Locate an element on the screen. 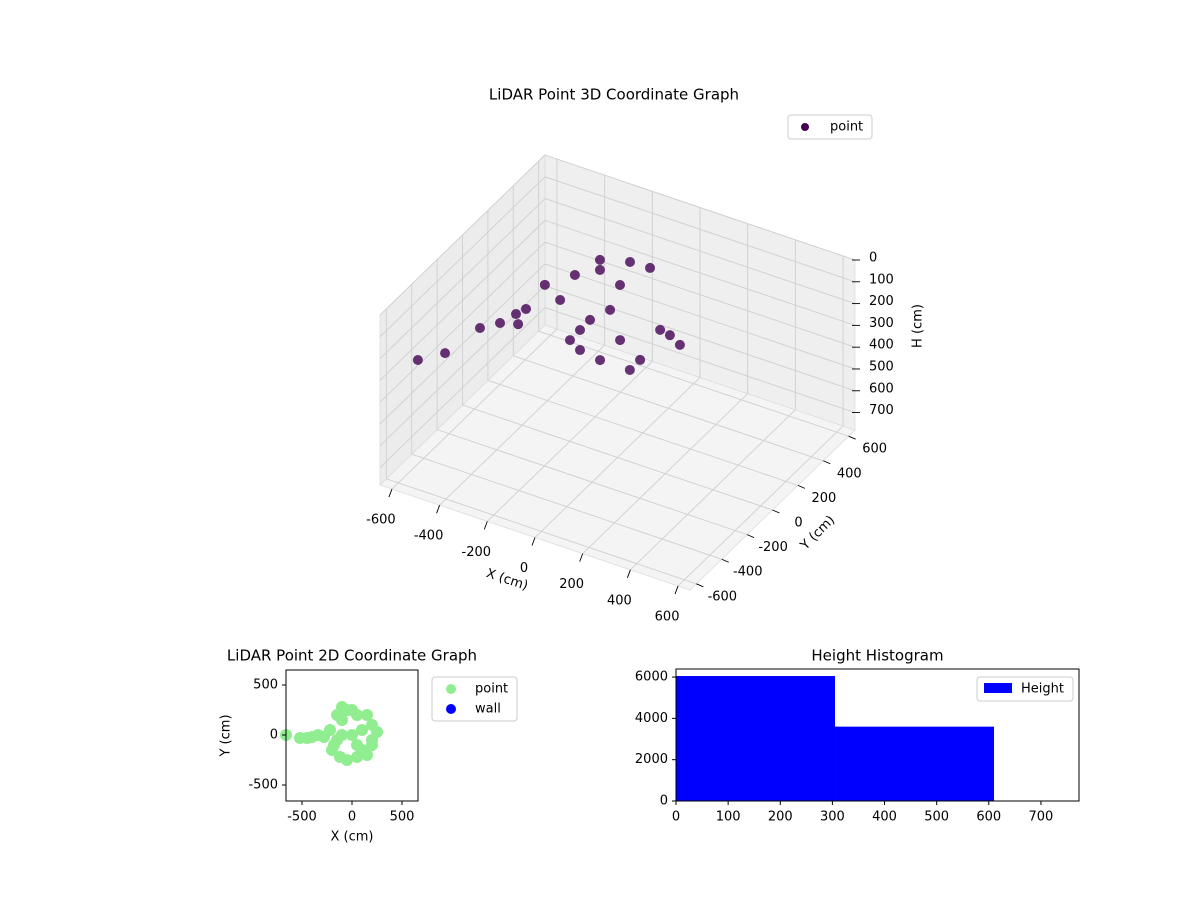 This screenshot has width=1200, height=900. z-tick-label: 600 is located at coordinates (881, 388).